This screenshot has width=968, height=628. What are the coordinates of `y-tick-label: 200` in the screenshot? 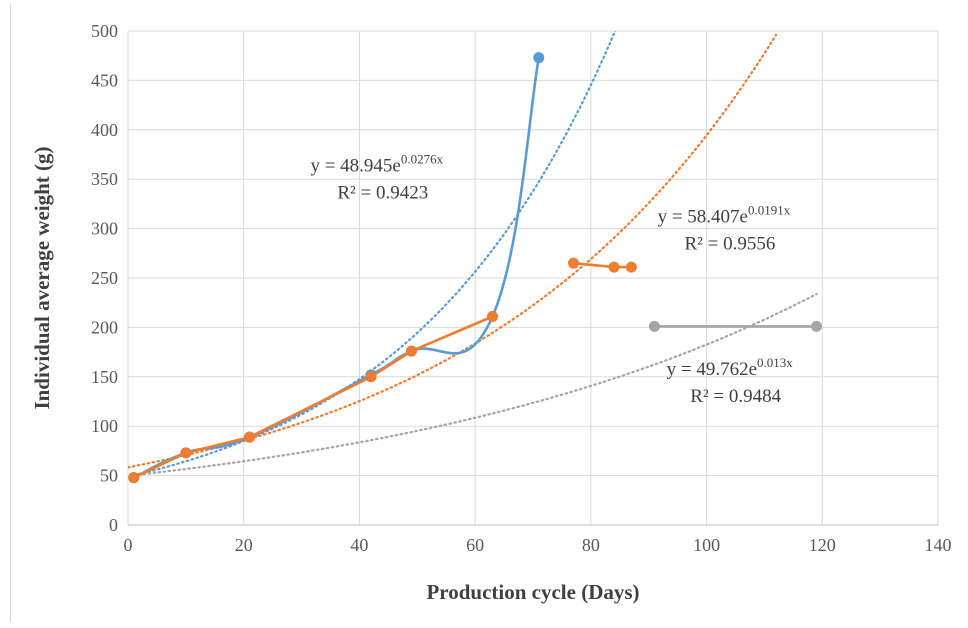 It's located at (104, 327).